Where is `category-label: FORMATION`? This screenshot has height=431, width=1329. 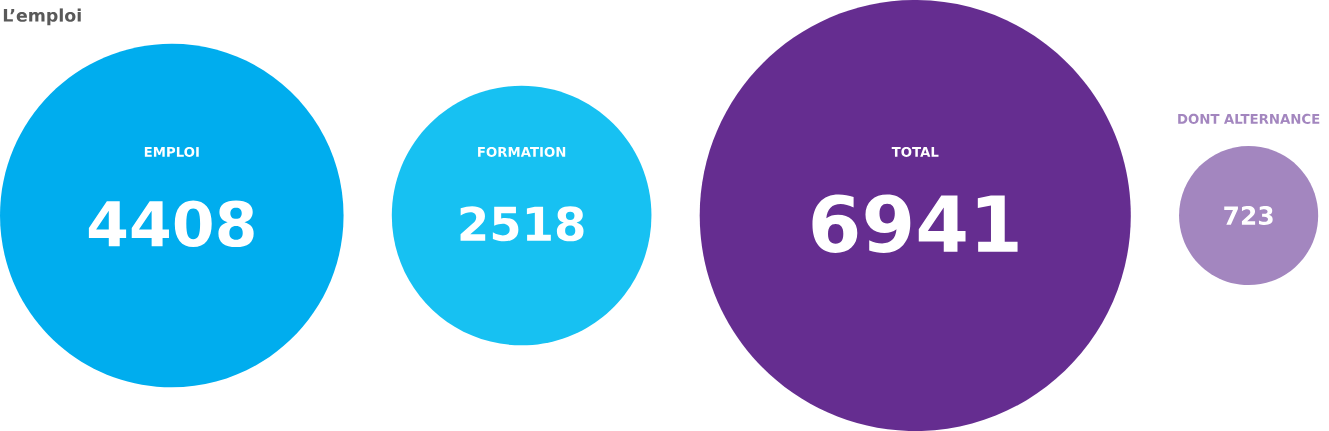 category-label: FORMATION is located at coordinates (522, 151).